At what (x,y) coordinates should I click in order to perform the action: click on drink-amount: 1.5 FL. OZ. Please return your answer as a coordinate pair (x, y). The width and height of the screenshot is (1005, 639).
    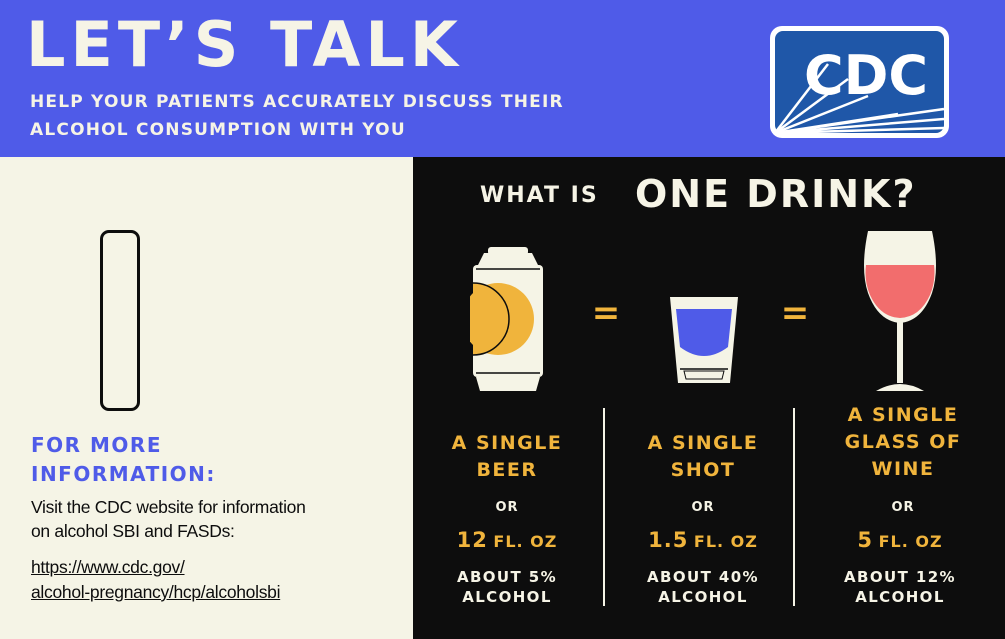
    Looking at the image, I should click on (703, 540).